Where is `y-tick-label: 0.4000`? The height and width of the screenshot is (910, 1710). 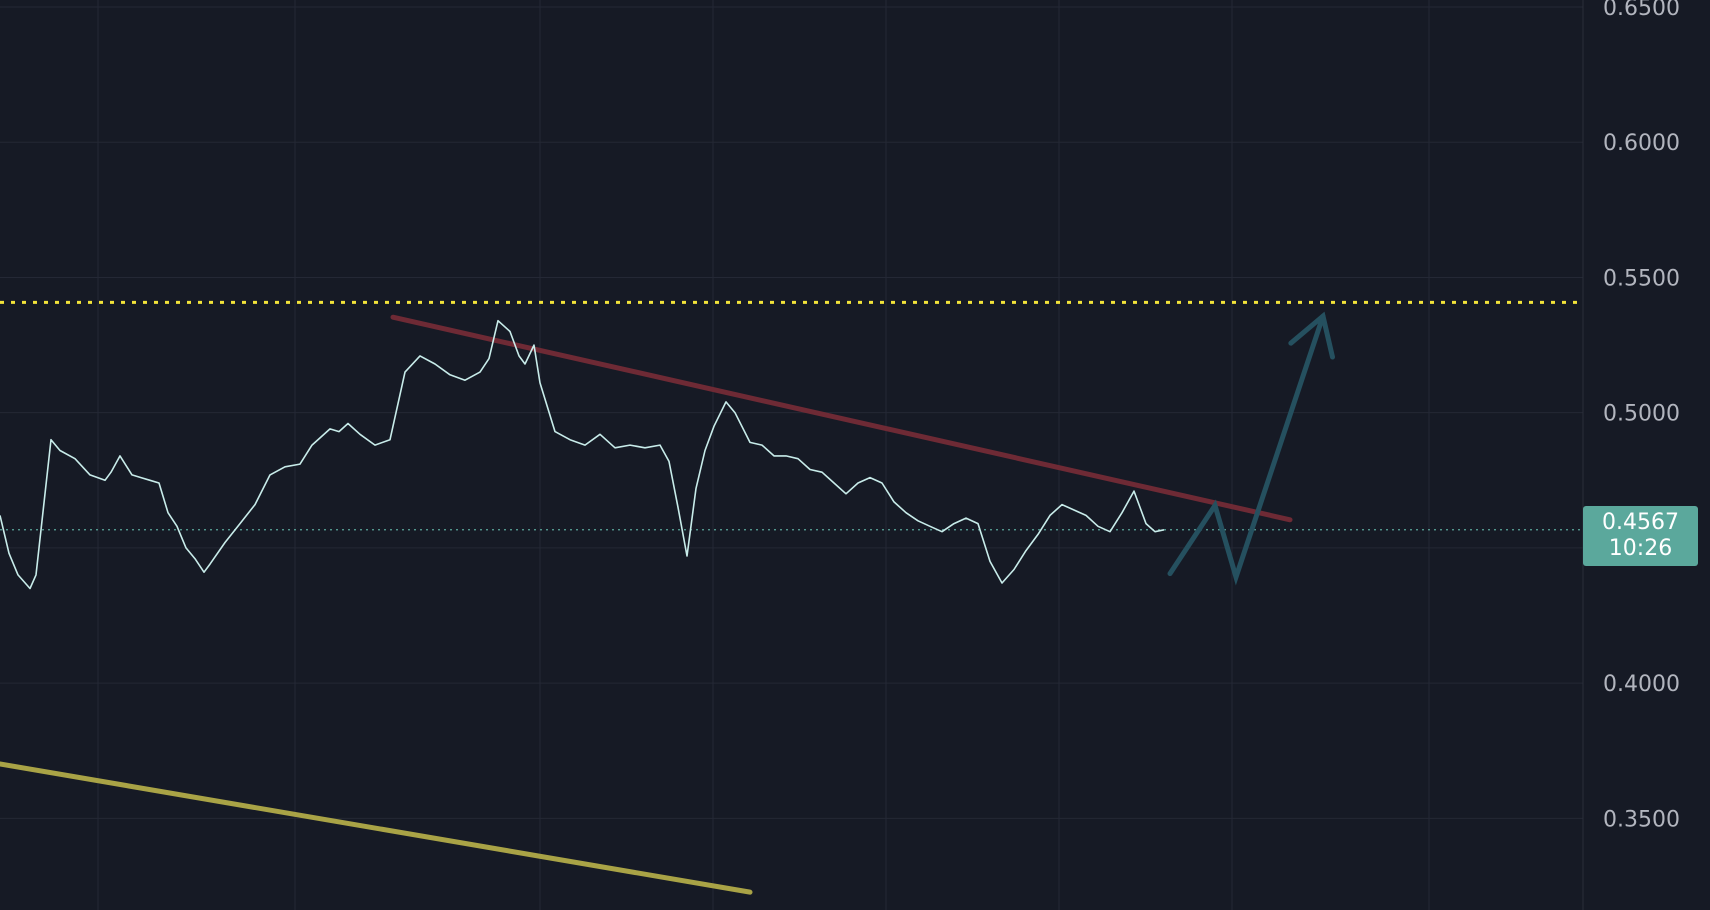
y-tick-label: 0.4000 is located at coordinates (1641, 684).